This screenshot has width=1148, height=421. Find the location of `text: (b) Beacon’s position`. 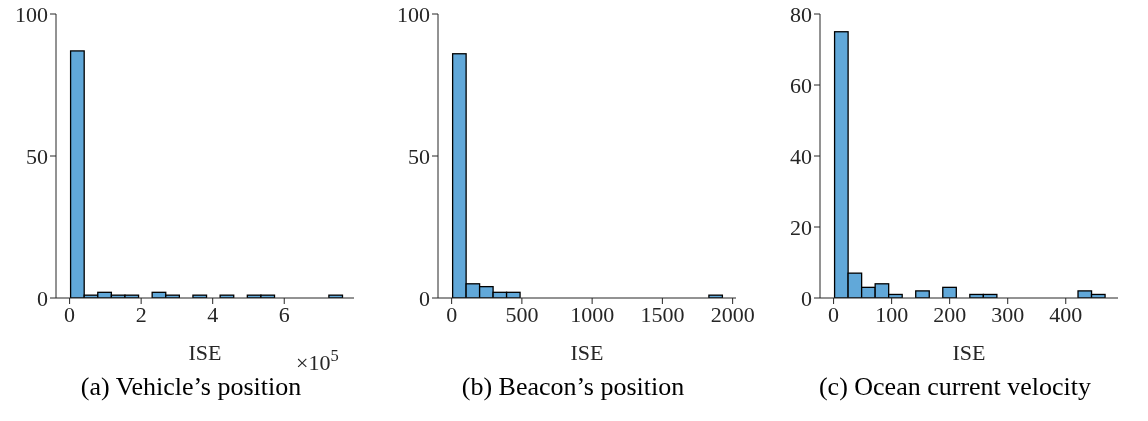

text: (b) Beacon’s position is located at coordinates (573, 387).